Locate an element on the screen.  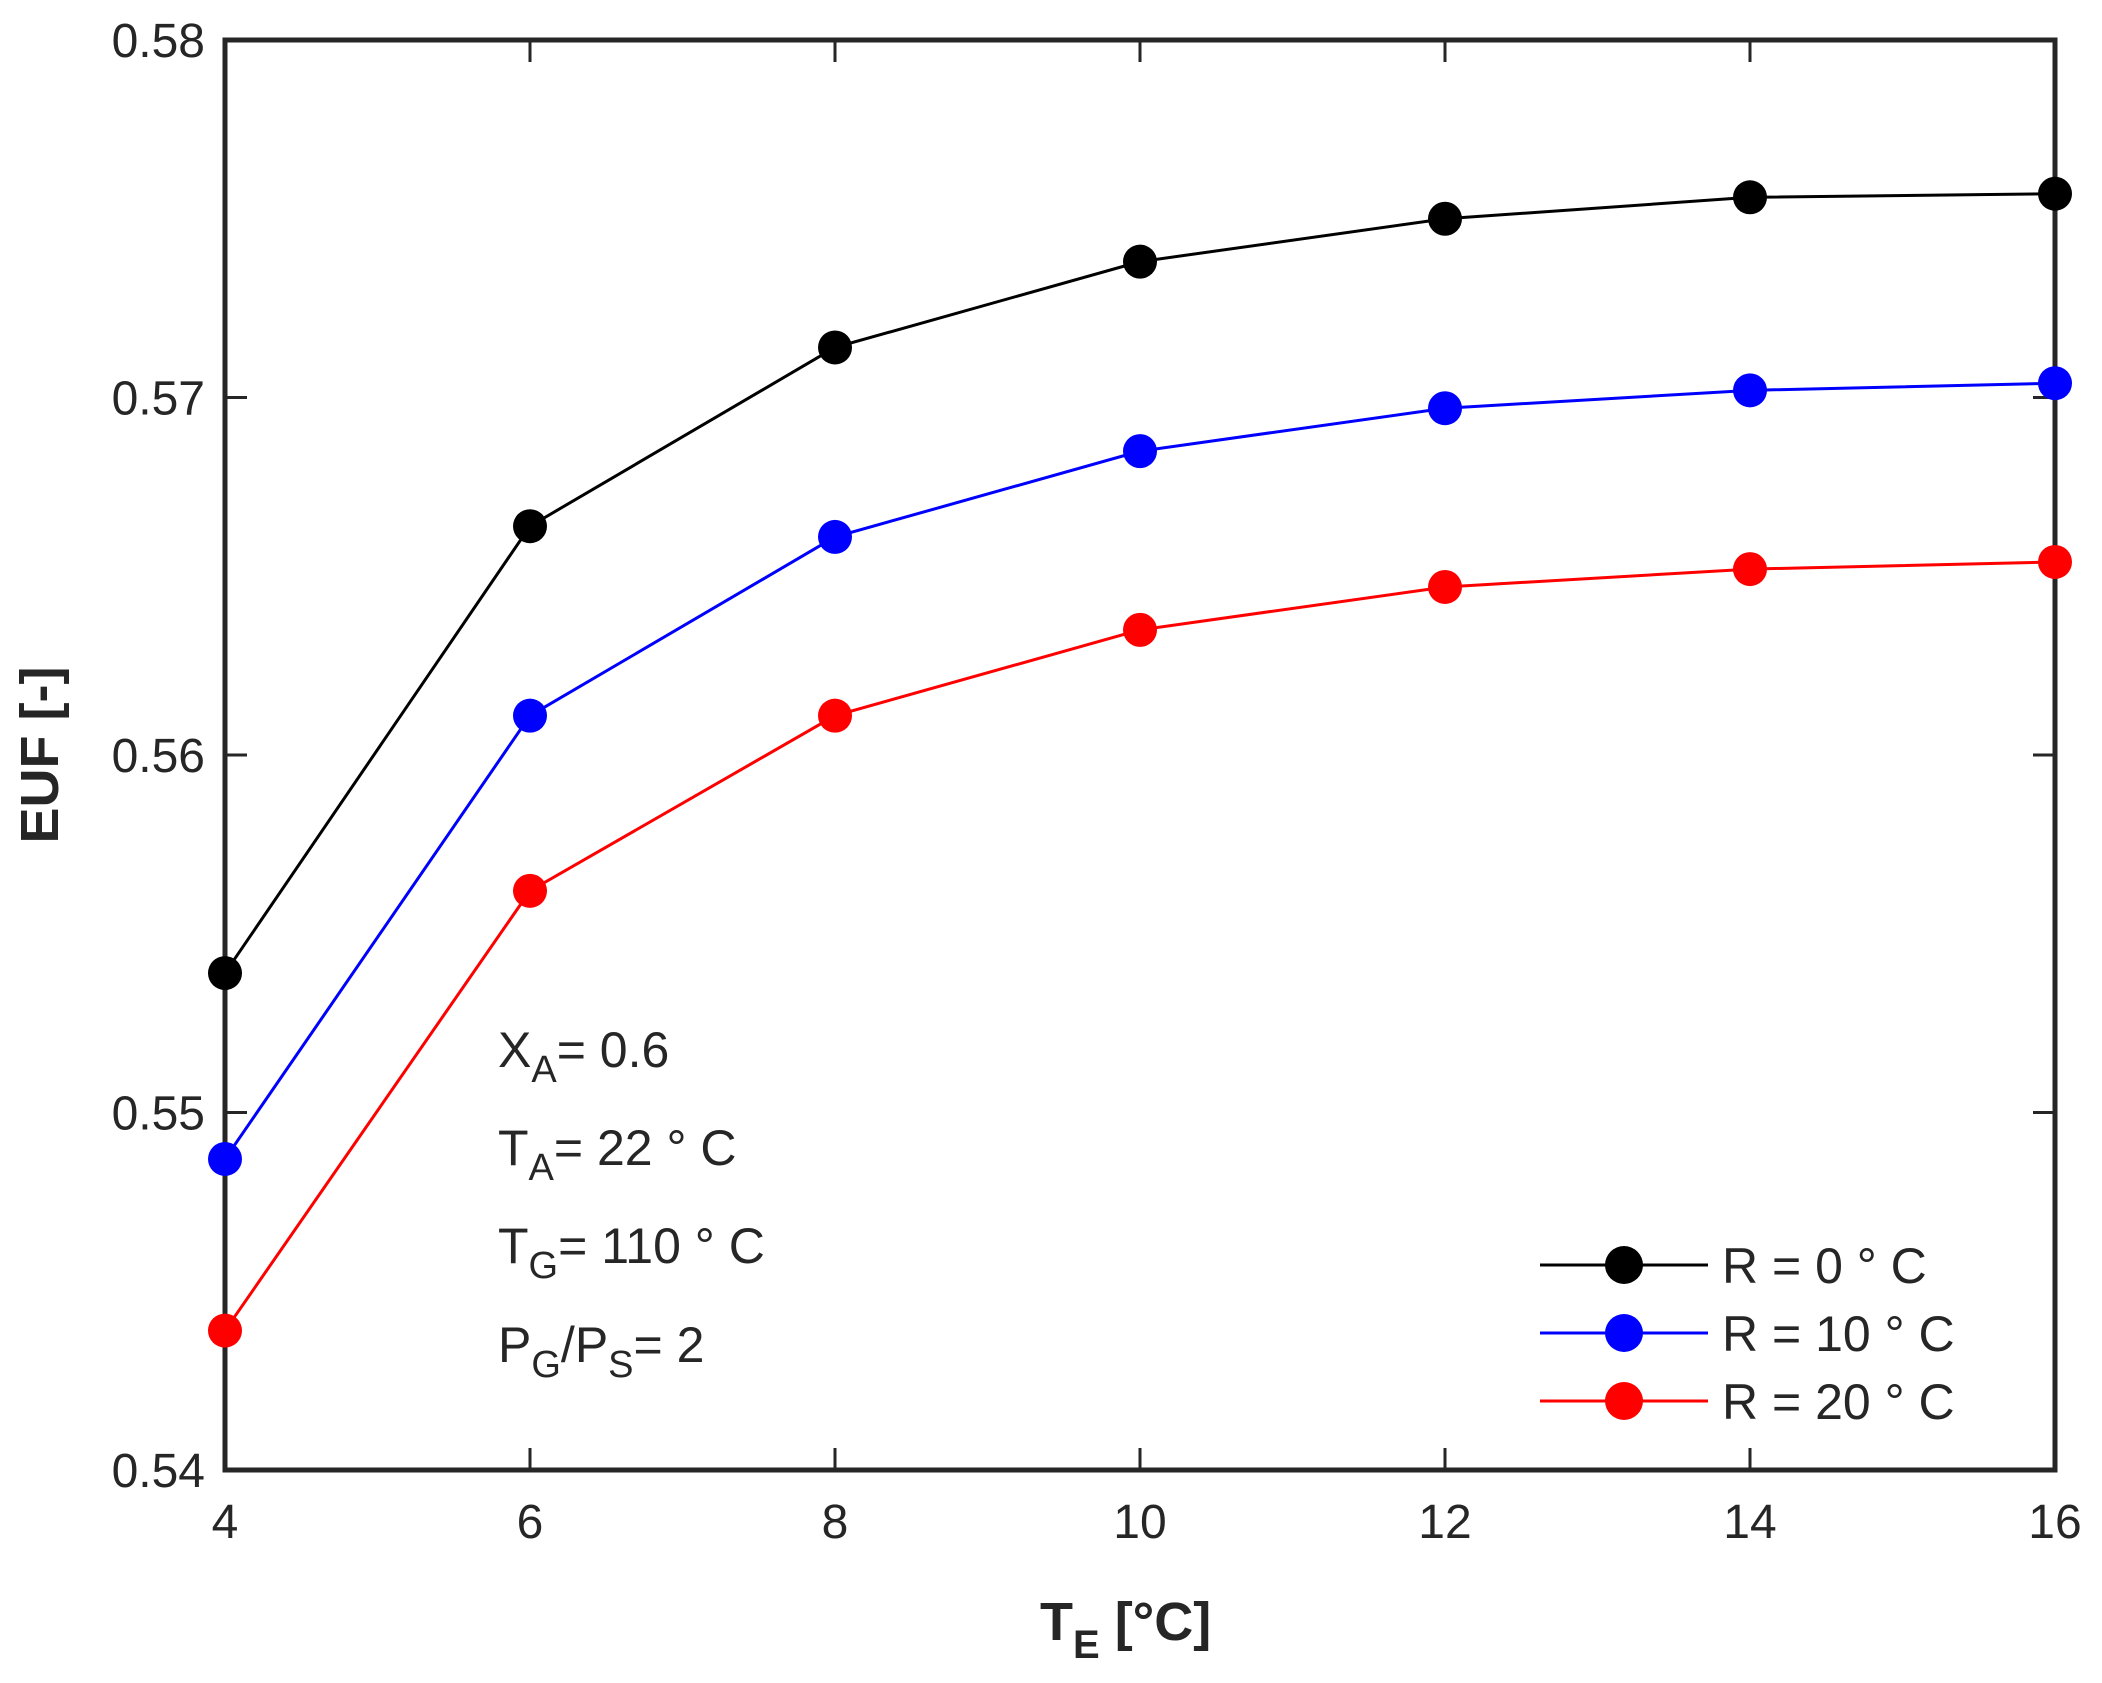
parameter-annotations: XA= 0.6 TA= 22 ° C TG= 110 ° C PG/PS= 2 is located at coordinates (631, 1204).